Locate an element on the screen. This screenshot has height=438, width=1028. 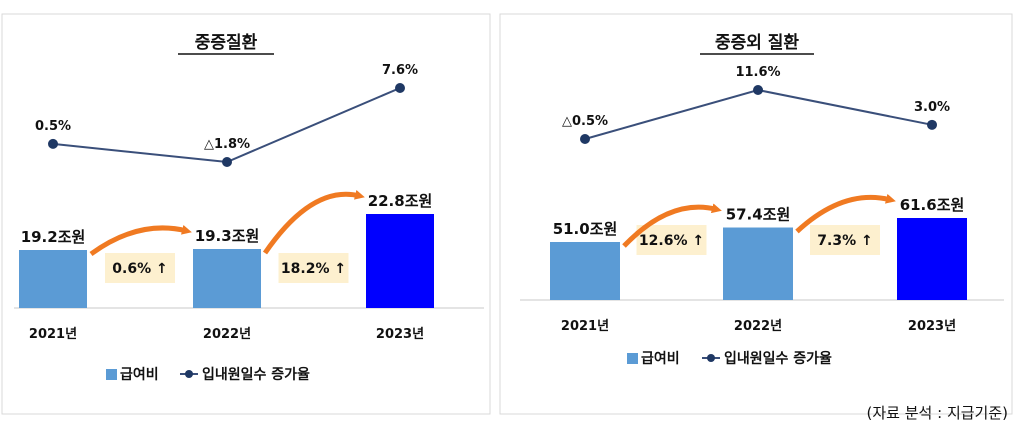
growth-label: 18.2% ↑ is located at coordinates (313, 269).